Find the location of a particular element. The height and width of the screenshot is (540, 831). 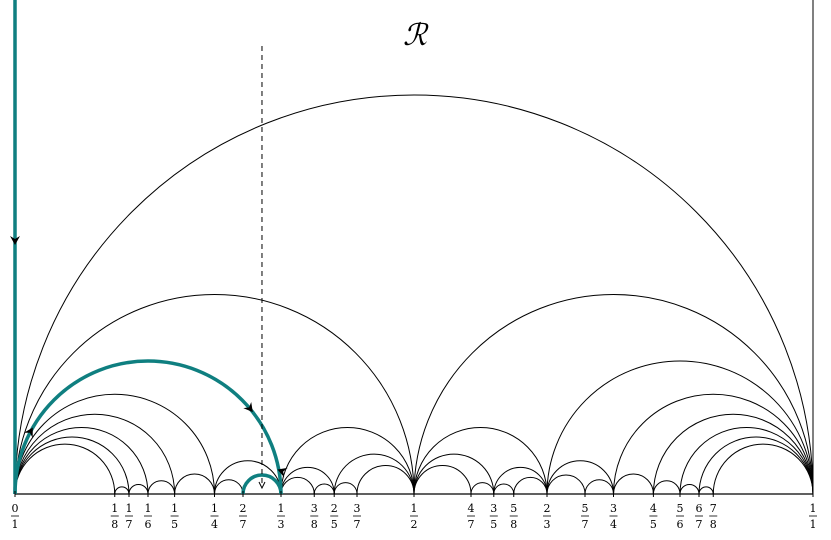

tick-label: 37 is located at coordinates (356, 511).